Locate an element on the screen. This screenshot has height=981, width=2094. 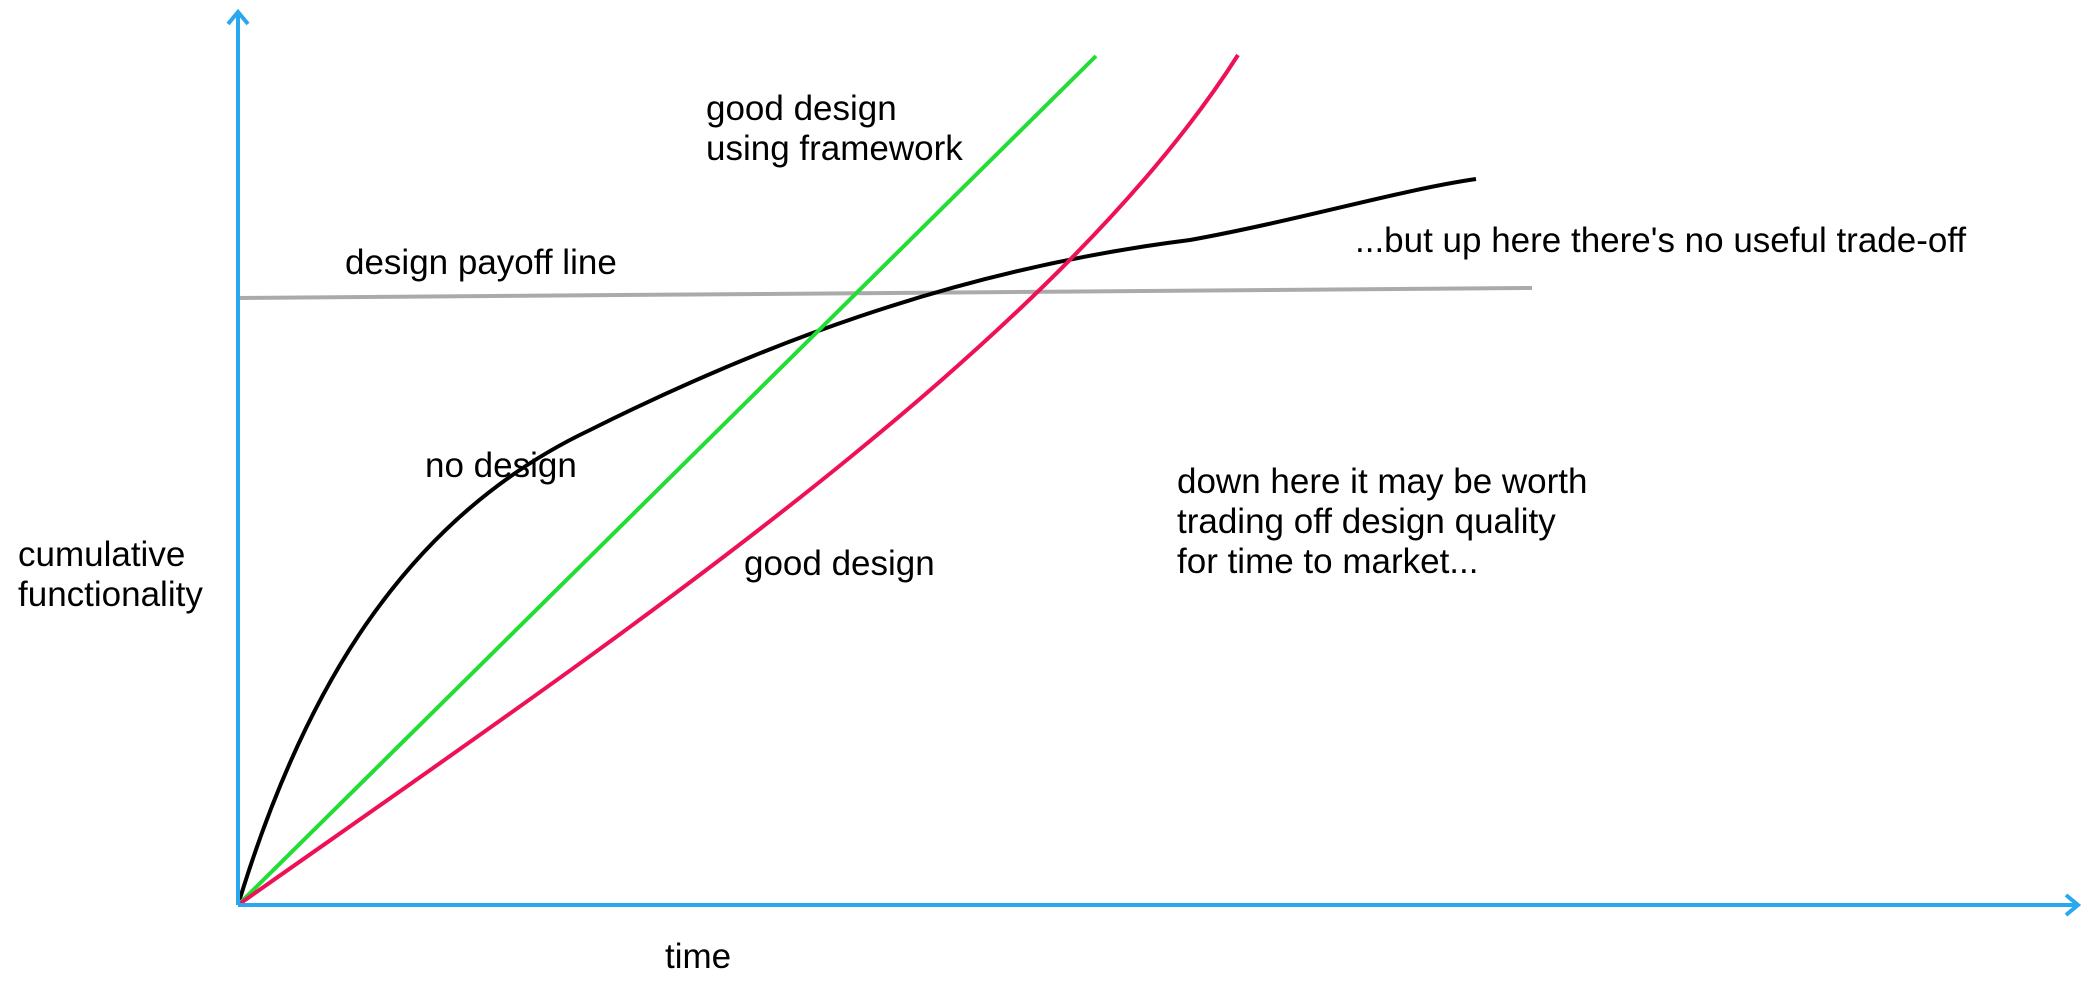
payoff-line is located at coordinates (884, 293).